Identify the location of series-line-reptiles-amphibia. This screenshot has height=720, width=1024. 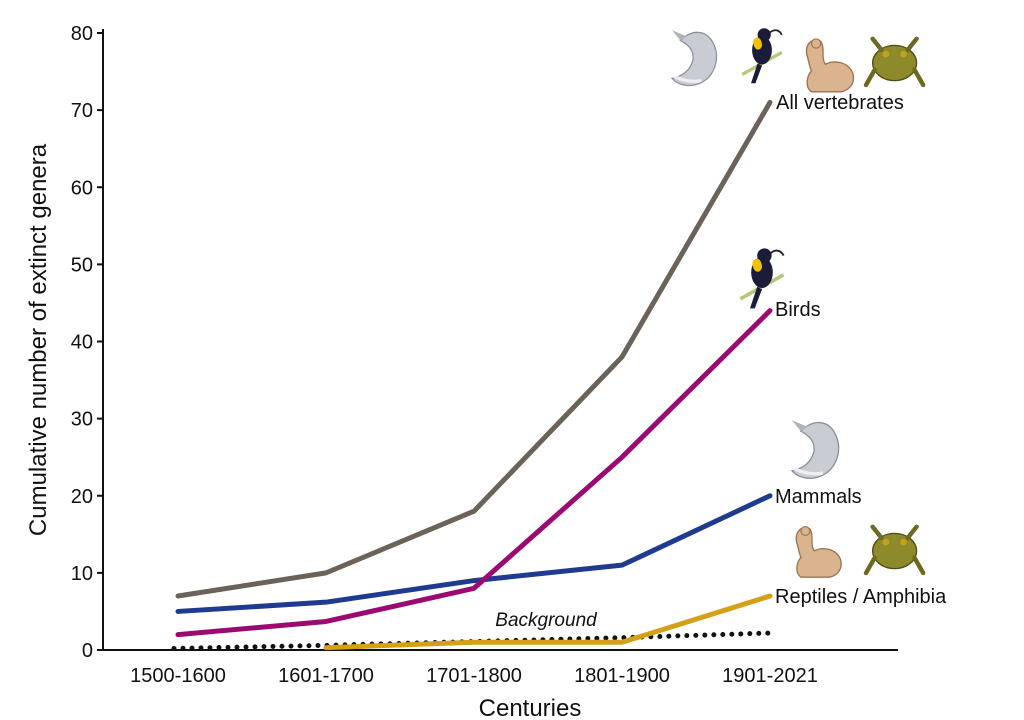
(548, 622).